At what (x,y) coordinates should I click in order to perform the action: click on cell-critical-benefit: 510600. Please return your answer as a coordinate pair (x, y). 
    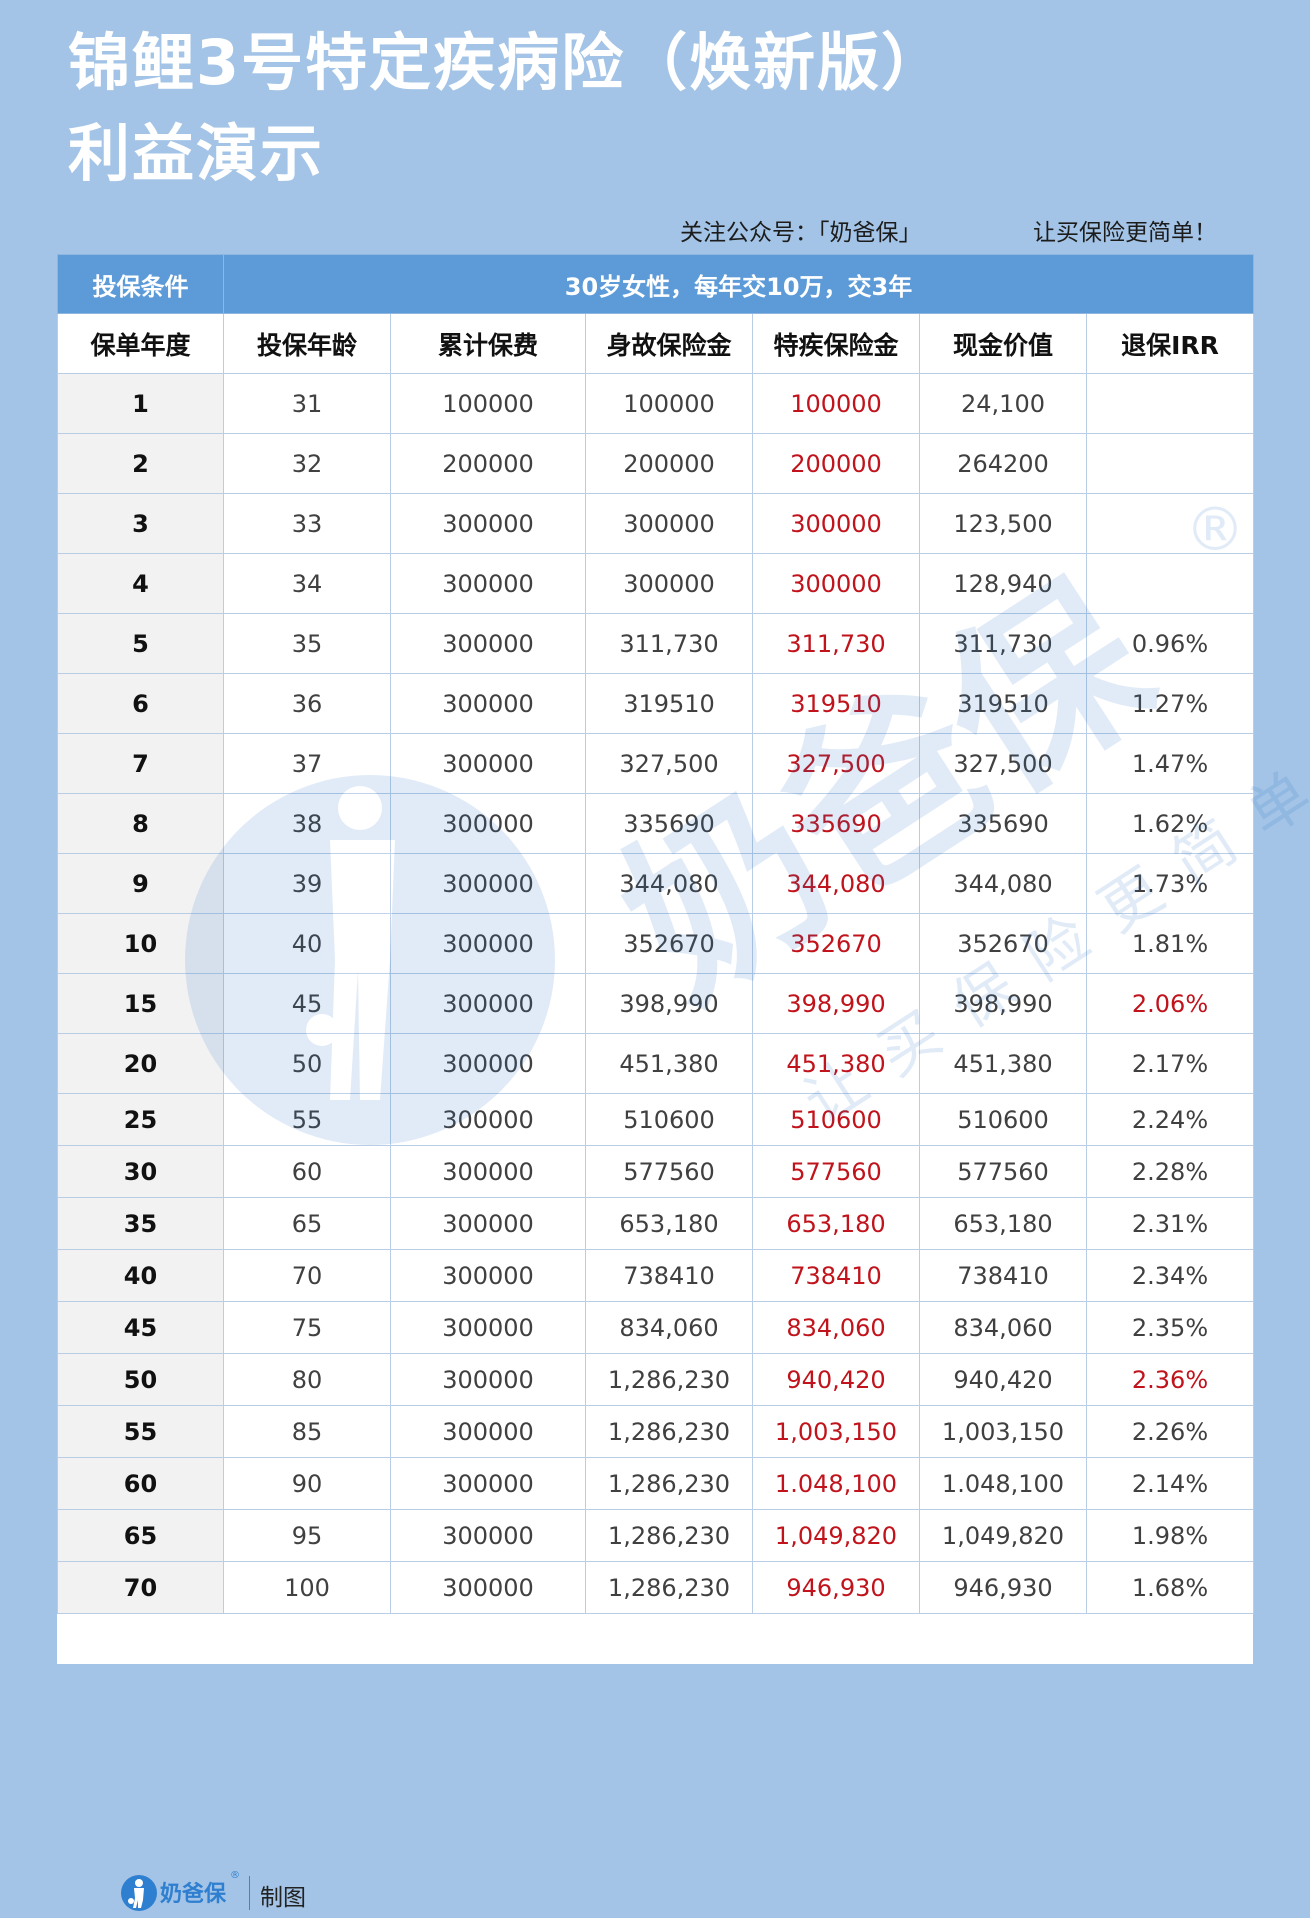
    Looking at the image, I should click on (836, 1119).